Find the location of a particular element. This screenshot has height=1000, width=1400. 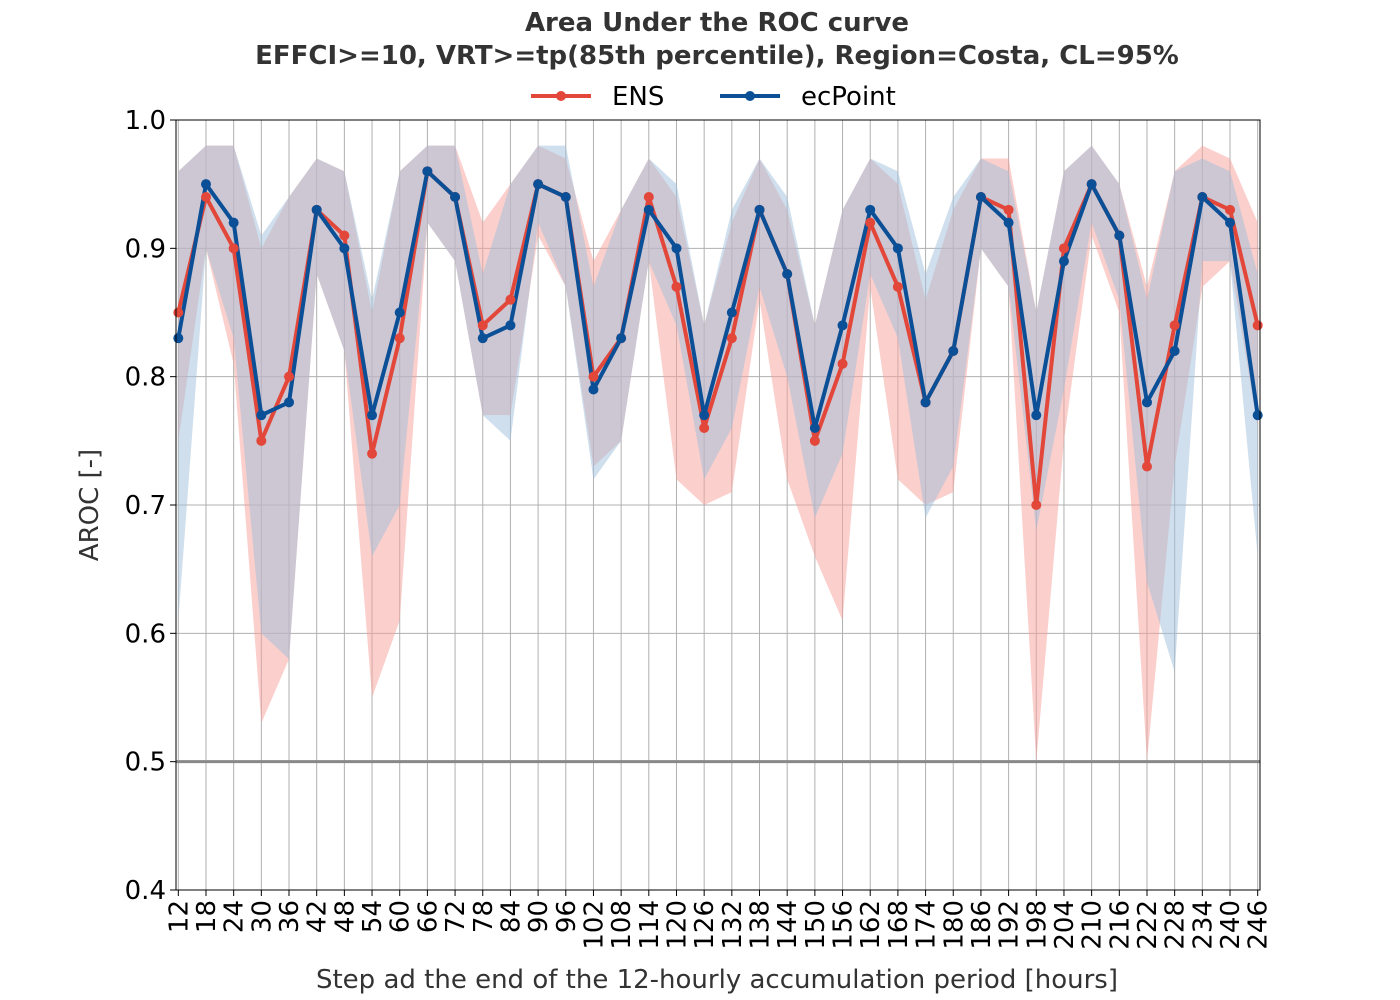

x-tick-label-186: 186 is located at coordinates (982, 925).